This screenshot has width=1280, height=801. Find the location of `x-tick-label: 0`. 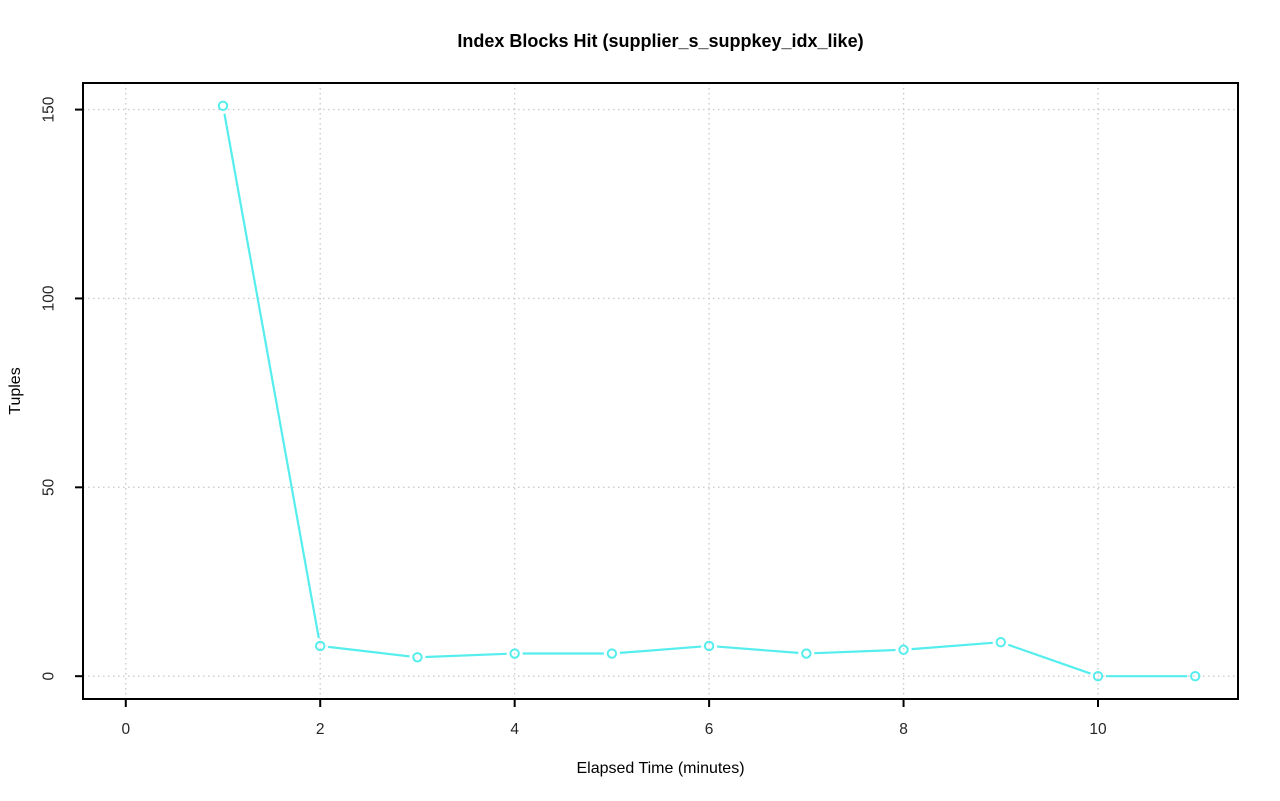

x-tick-label: 0 is located at coordinates (125, 729).